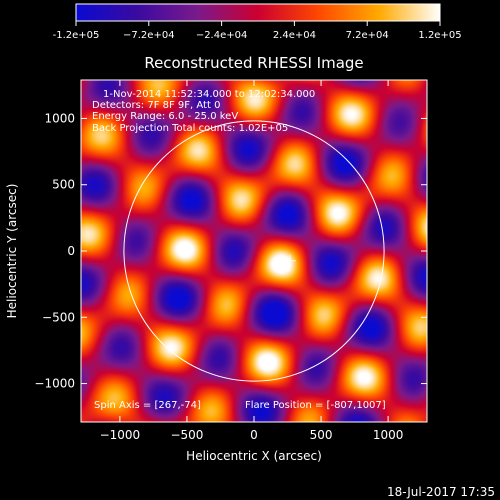 This screenshot has height=500, width=500. Describe the element at coordinates (209, 94) in the screenshot. I see `annotation-time-range: 1-Nov-2014 11:52:34.000 to 12:02:34.000` at that location.